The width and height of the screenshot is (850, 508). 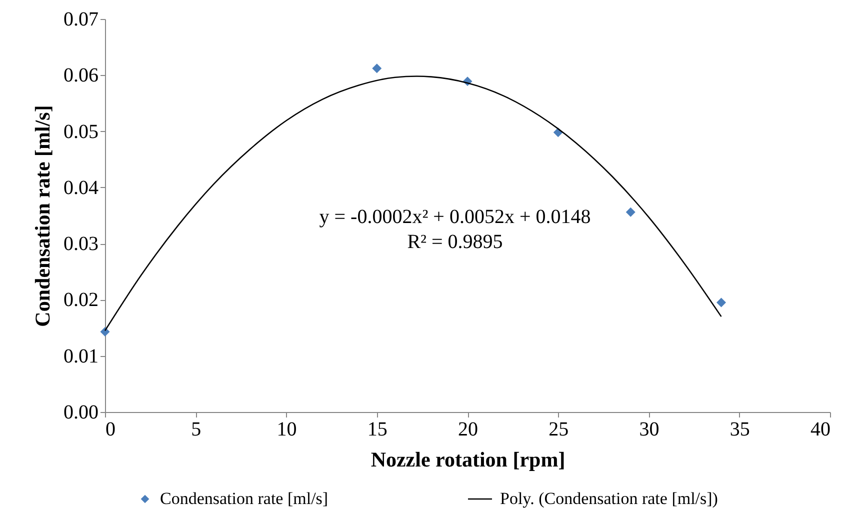 I want to click on y-tick-label: 0.00, so click(x=81, y=413).